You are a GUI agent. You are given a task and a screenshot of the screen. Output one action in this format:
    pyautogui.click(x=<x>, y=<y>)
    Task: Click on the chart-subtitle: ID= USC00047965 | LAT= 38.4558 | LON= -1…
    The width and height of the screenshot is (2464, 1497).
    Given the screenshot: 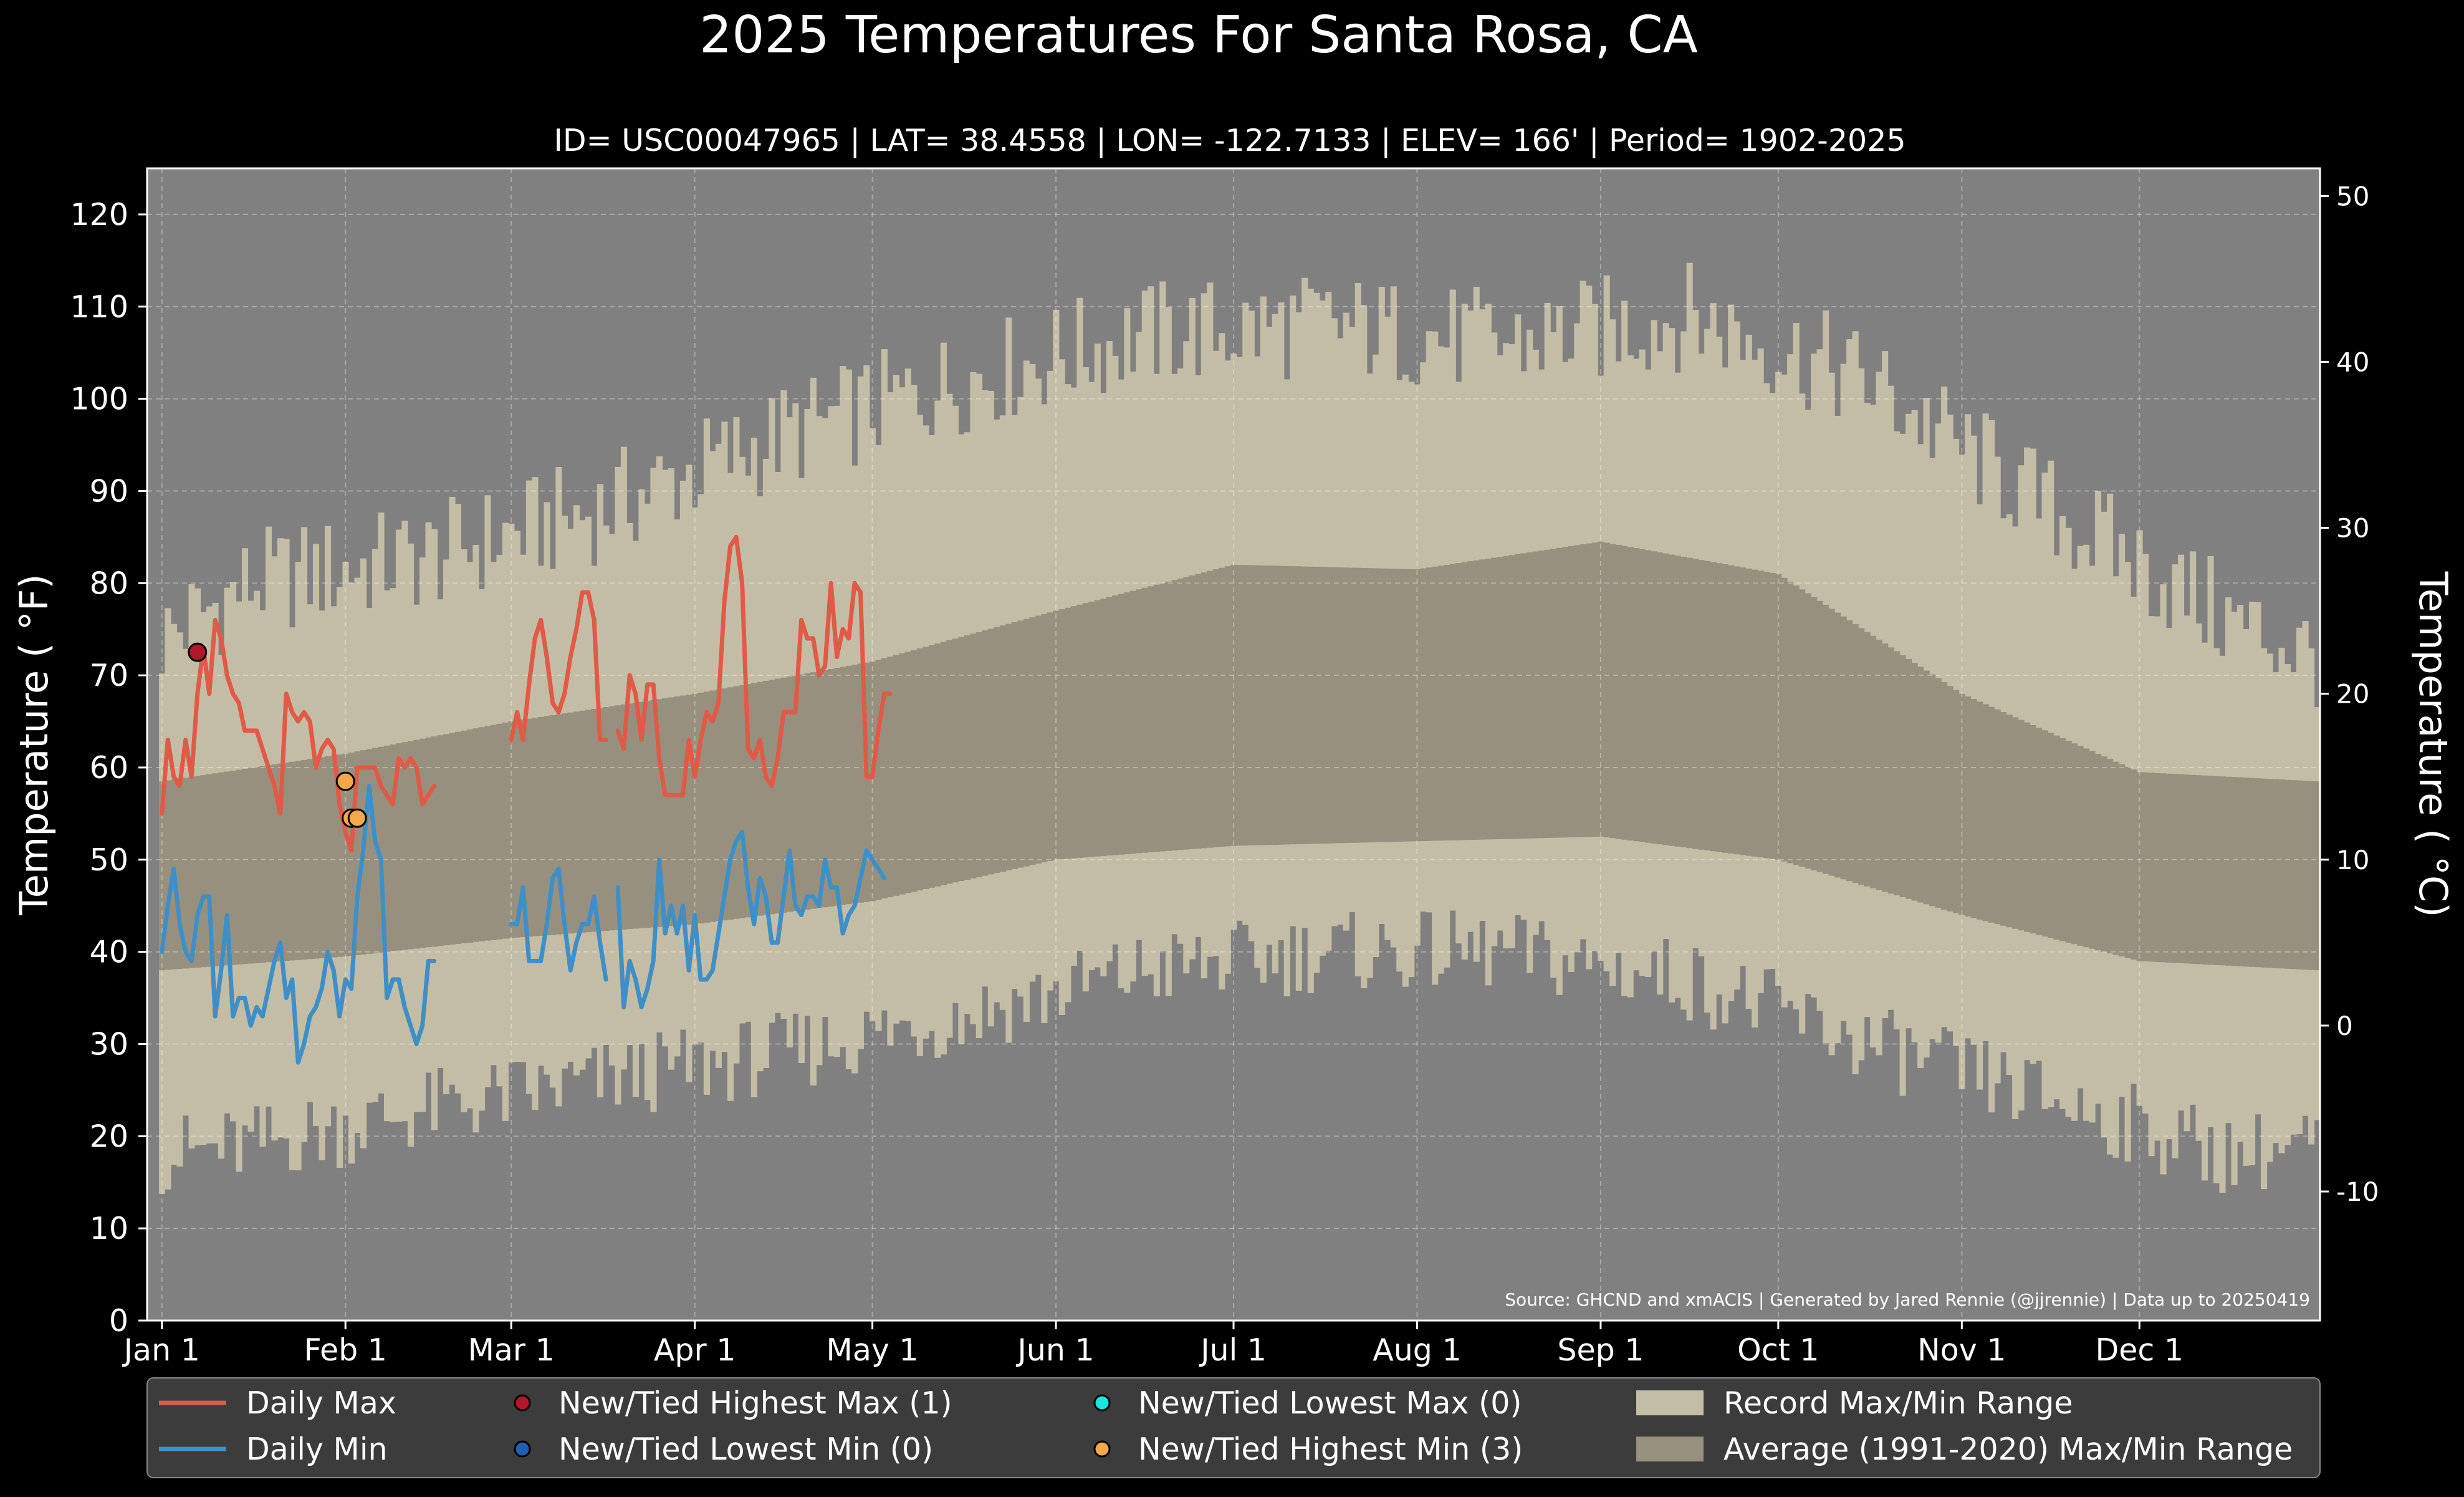 What is the action you would take?
    pyautogui.click(x=1230, y=140)
    